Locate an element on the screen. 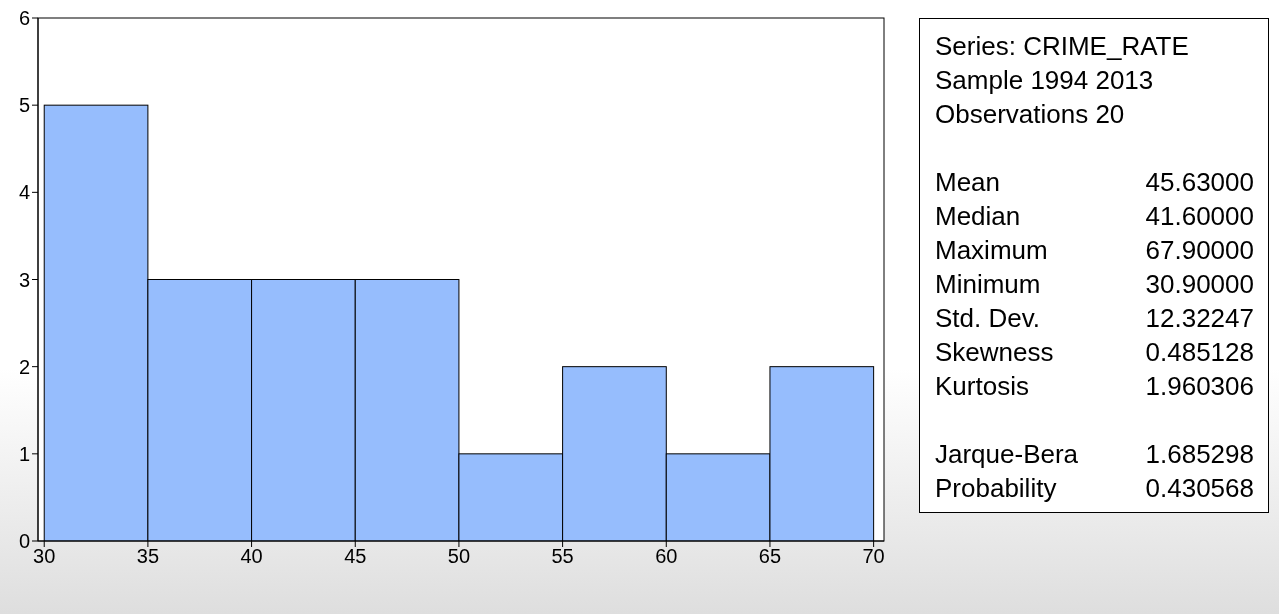 The height and width of the screenshot is (614, 1279). text: Jarque-Bera is located at coordinates (1007, 454).